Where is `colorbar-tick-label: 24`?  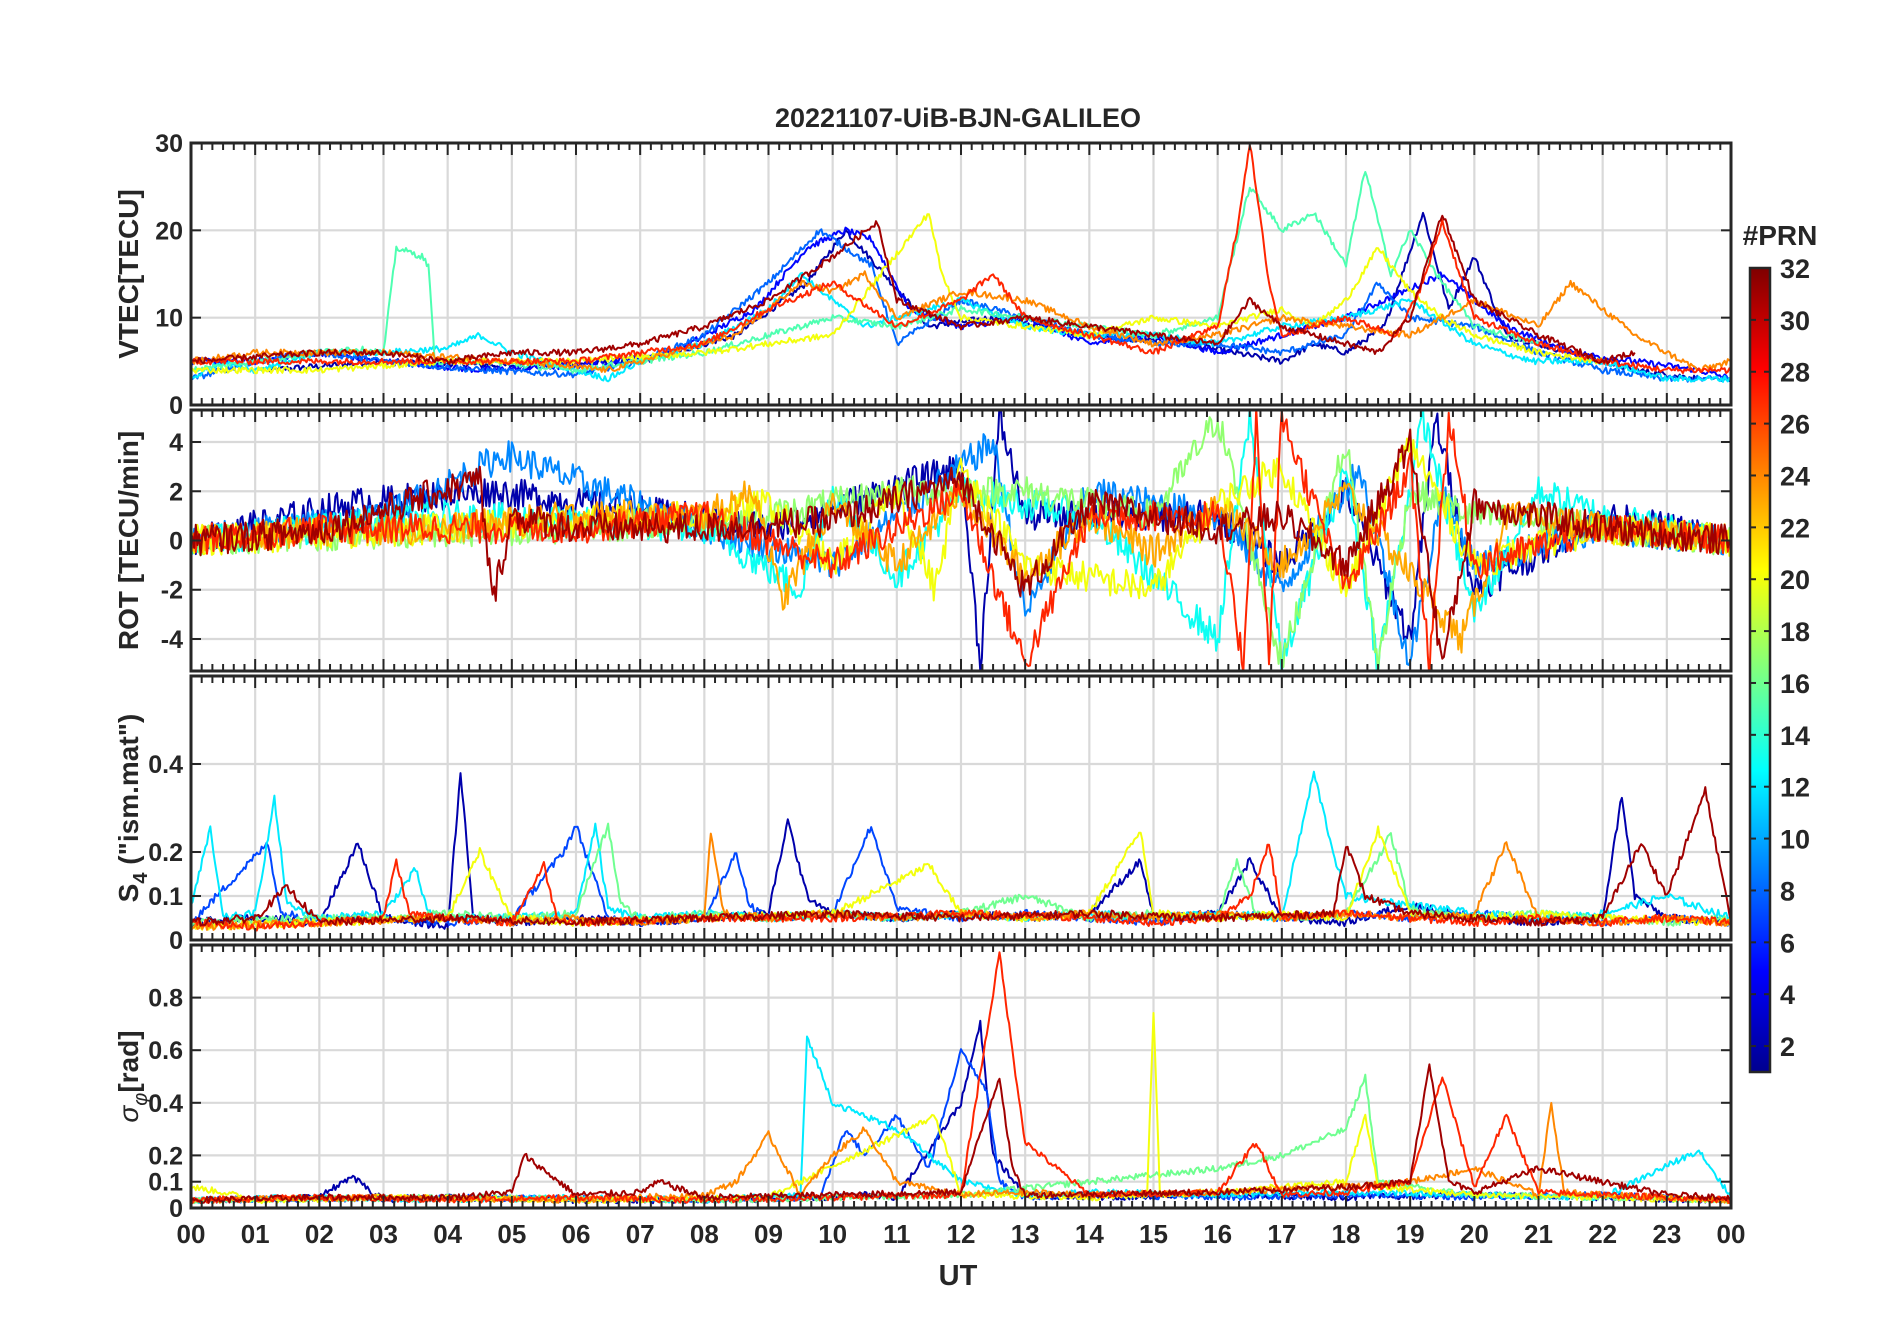
colorbar-tick-label: 24 is located at coordinates (1795, 476).